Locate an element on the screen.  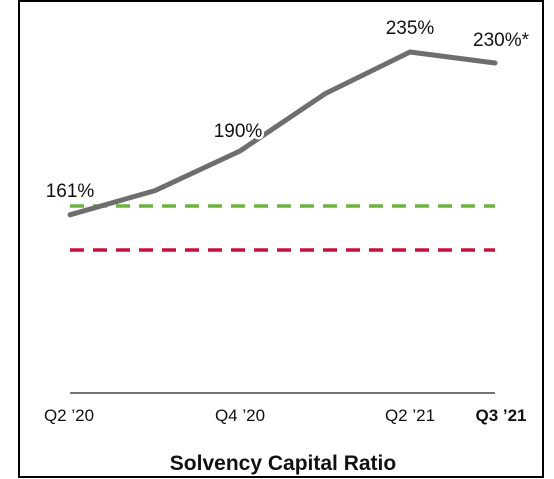
x-tick-label: Q3 ’21 is located at coordinates (500, 415).